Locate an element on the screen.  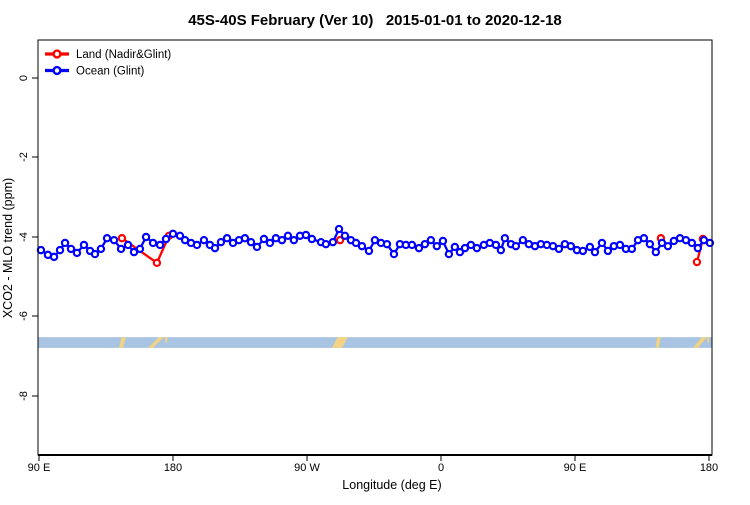
x-tick-label: 90 W is located at coordinates (307, 468).